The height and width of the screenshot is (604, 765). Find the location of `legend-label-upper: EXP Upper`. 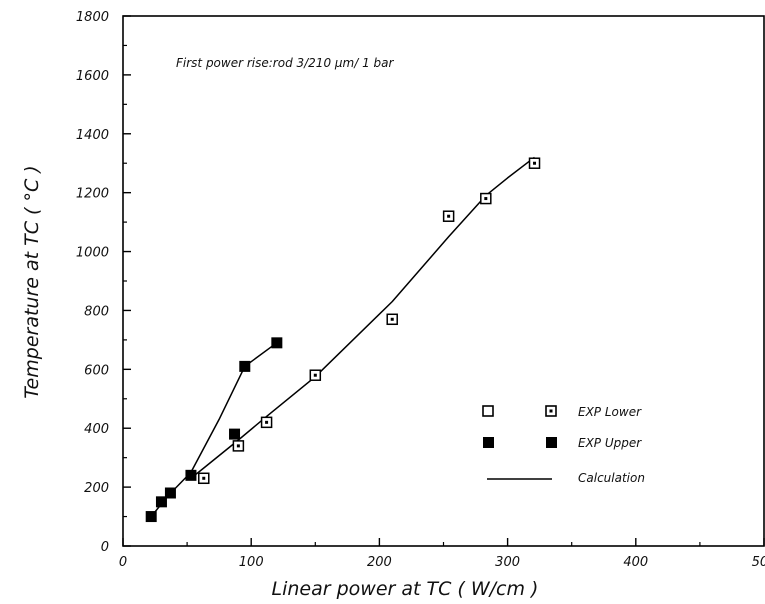

legend-label-upper: EXP Upper is located at coordinates (610, 443).